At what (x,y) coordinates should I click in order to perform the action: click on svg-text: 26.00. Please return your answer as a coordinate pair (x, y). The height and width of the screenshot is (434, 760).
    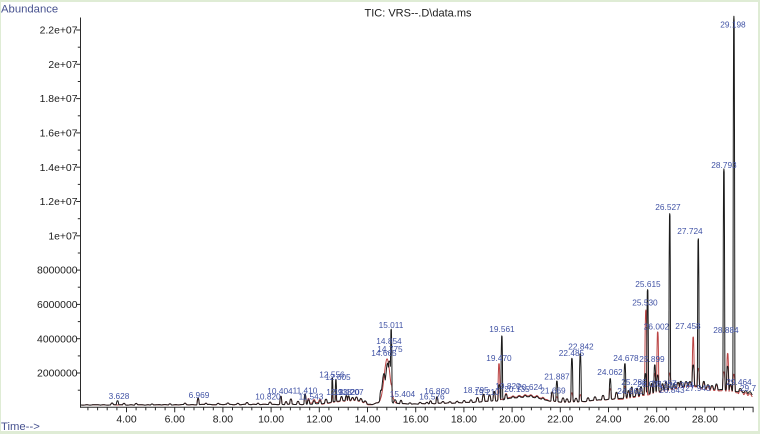
    Looking at the image, I should click on (657, 420).